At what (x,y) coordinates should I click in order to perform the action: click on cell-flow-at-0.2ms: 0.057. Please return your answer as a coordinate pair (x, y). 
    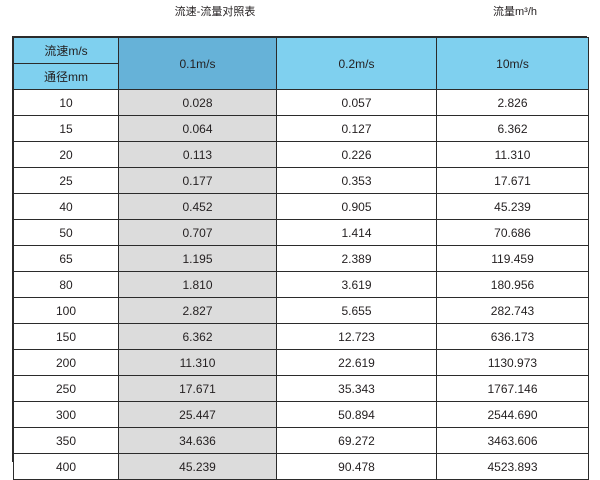
    Looking at the image, I should click on (356, 102).